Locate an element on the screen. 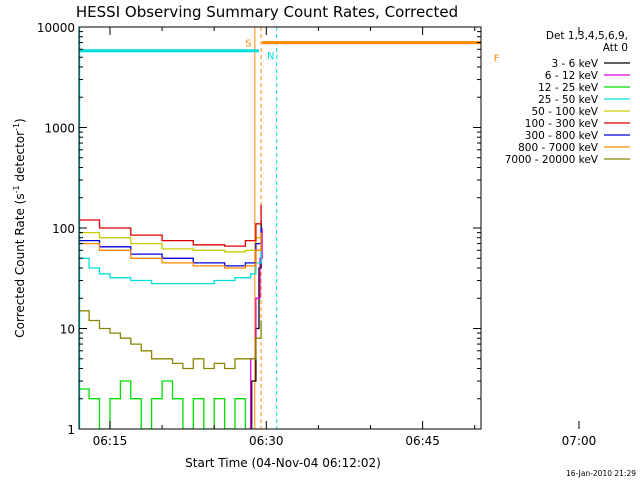 The height and width of the screenshot is (480, 640). observing-flags is located at coordinates (280, 47).